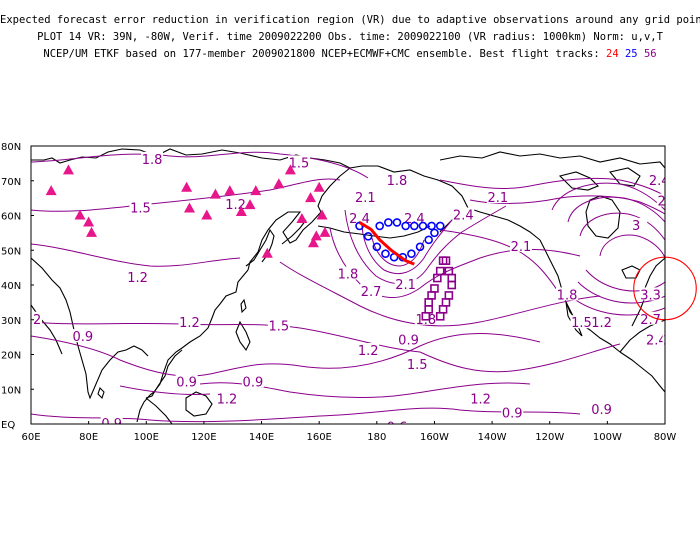 The width and height of the screenshot is (700, 540). What do you see at coordinates (665, 437) in the screenshot?
I see `lon-tick-label: 80W` at bounding box center [665, 437].